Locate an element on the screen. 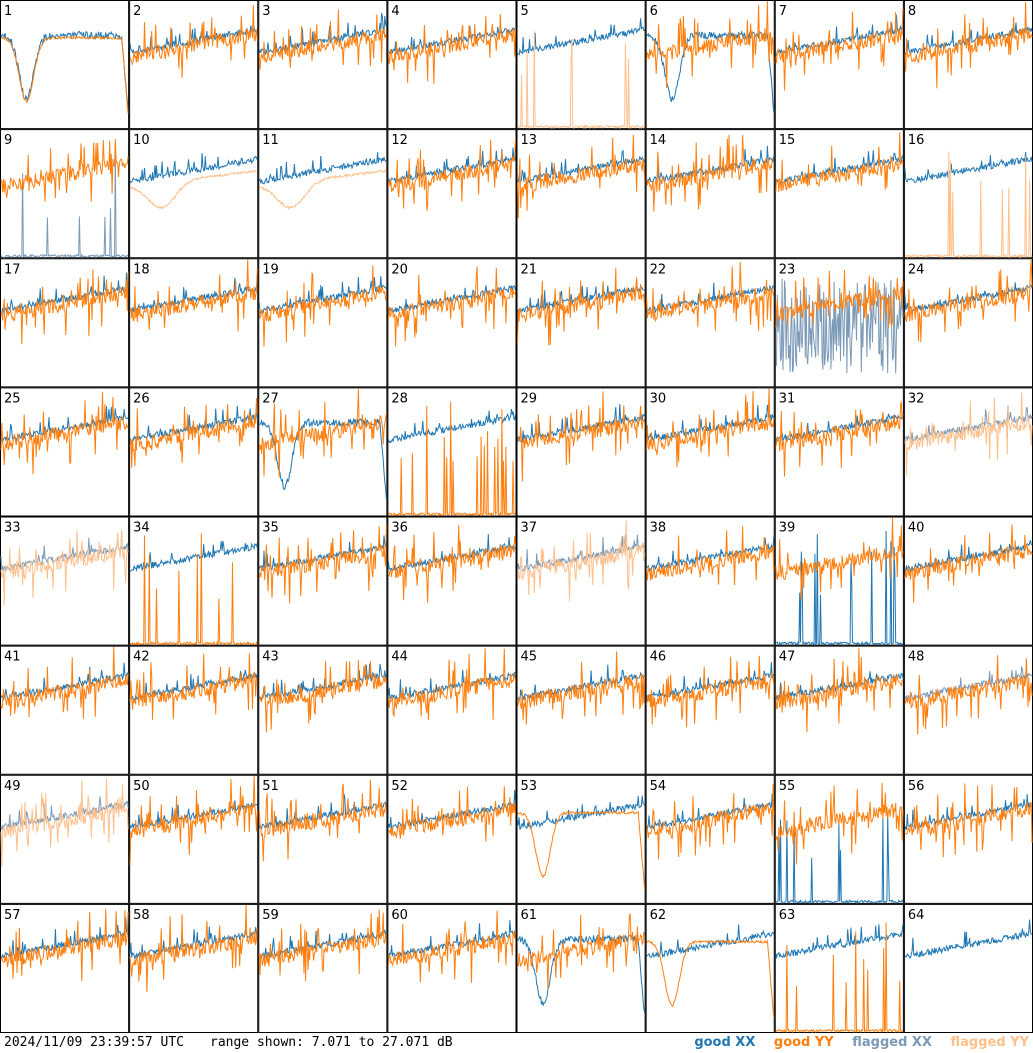 The image size is (1033, 1053). legend-good-xx: good XX is located at coordinates (725, 1042).